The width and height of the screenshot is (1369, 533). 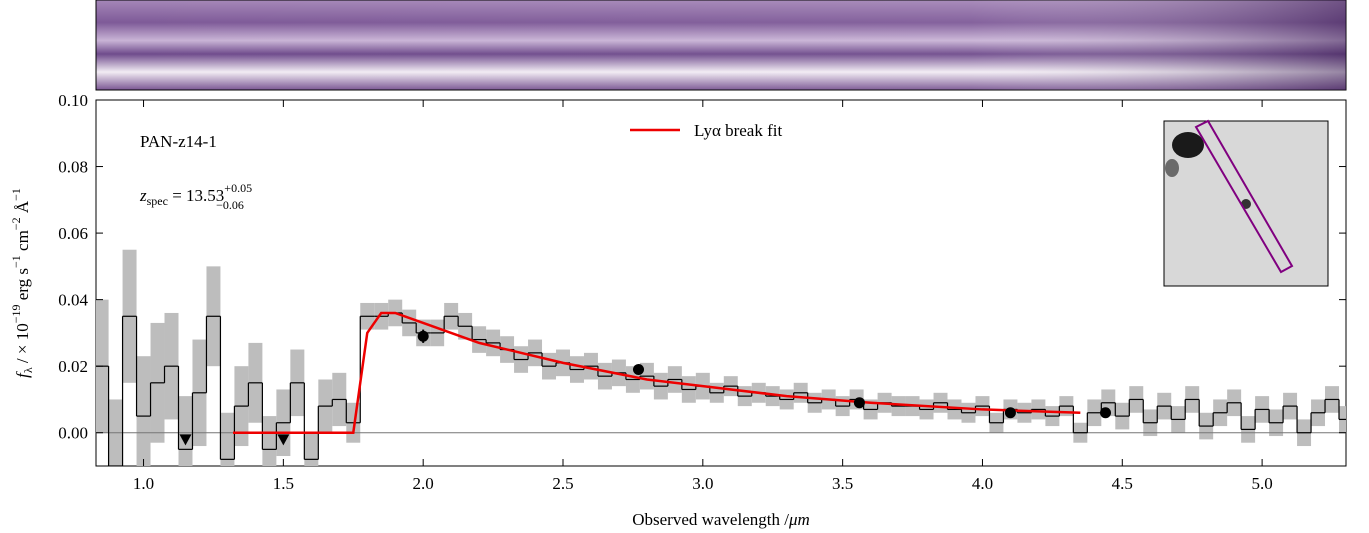 I want to click on x-tick-label: 5.0, so click(x=1261, y=483).